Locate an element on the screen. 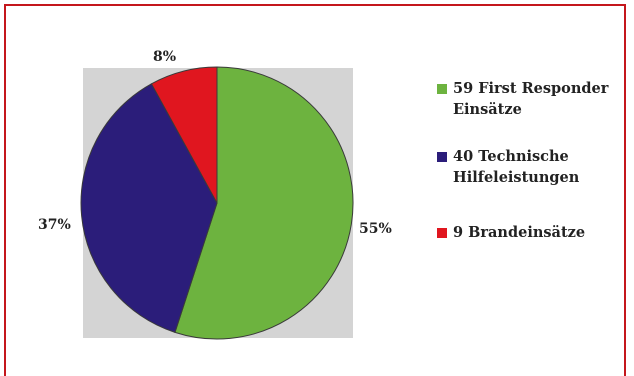  pie-slice-technische-hilfe is located at coordinates (149, 208).